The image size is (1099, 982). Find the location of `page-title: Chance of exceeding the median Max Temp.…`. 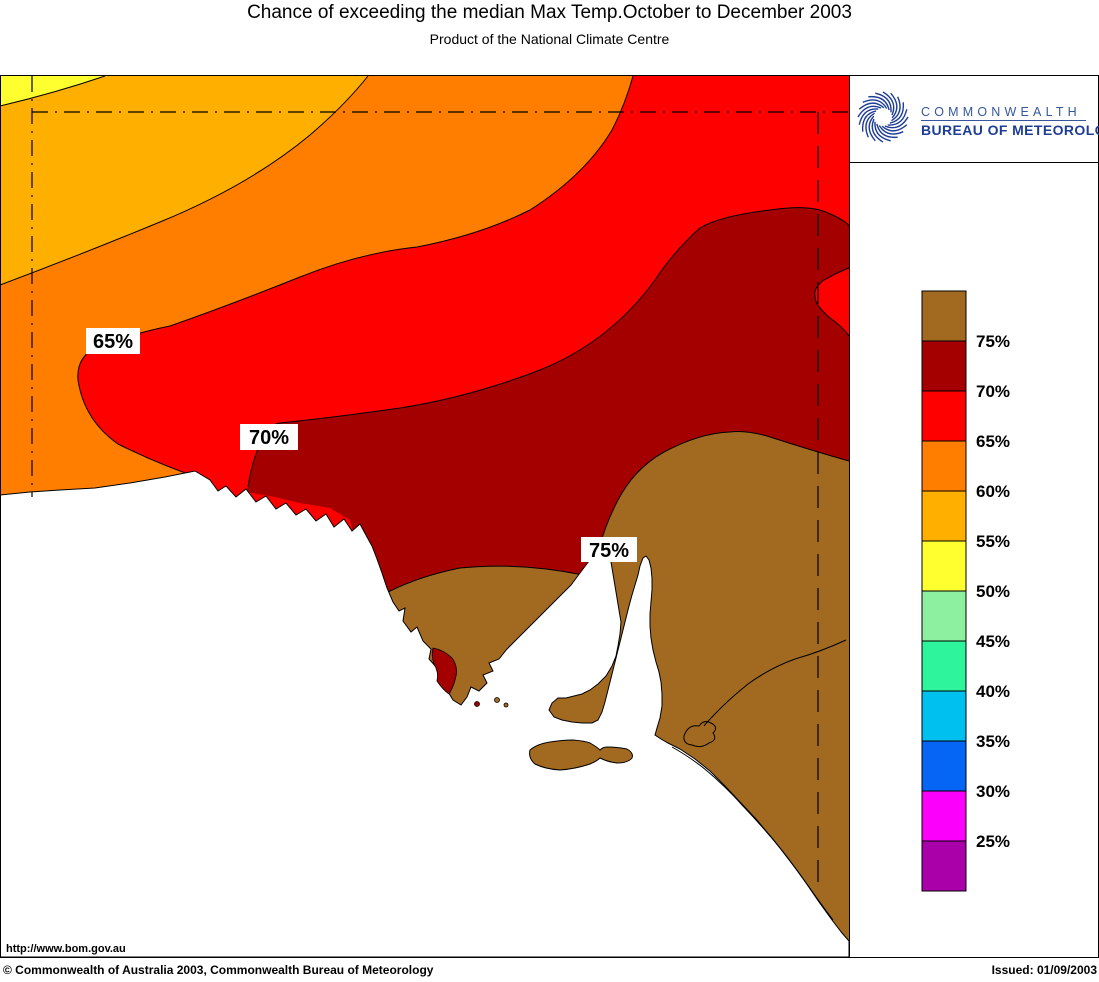

page-title: Chance of exceeding the median Max Temp.… is located at coordinates (549, 12).